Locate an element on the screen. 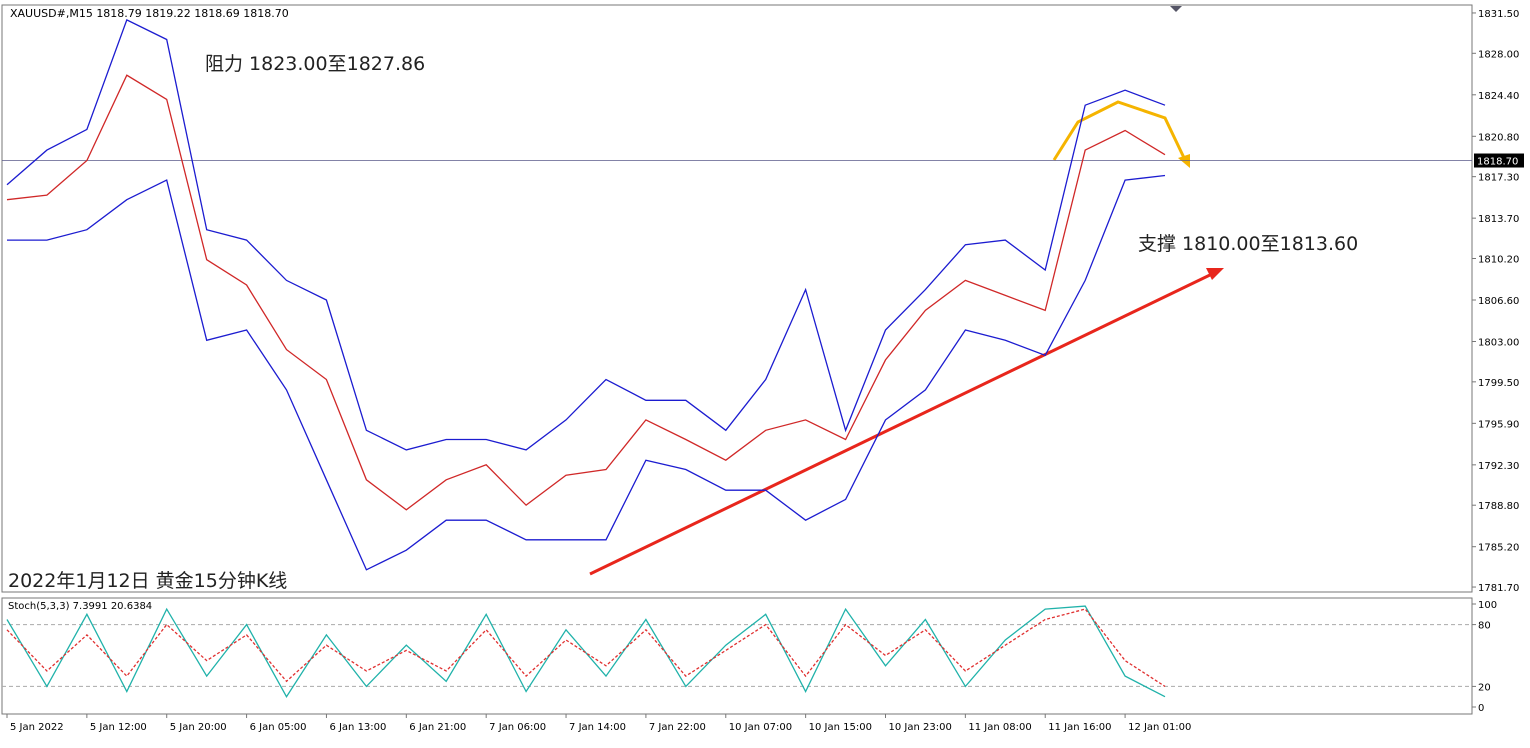 Image resolution: width=1530 pixels, height=748 pixels. annotation: 阻力 1823.00至1827.86 is located at coordinates (315, 64).